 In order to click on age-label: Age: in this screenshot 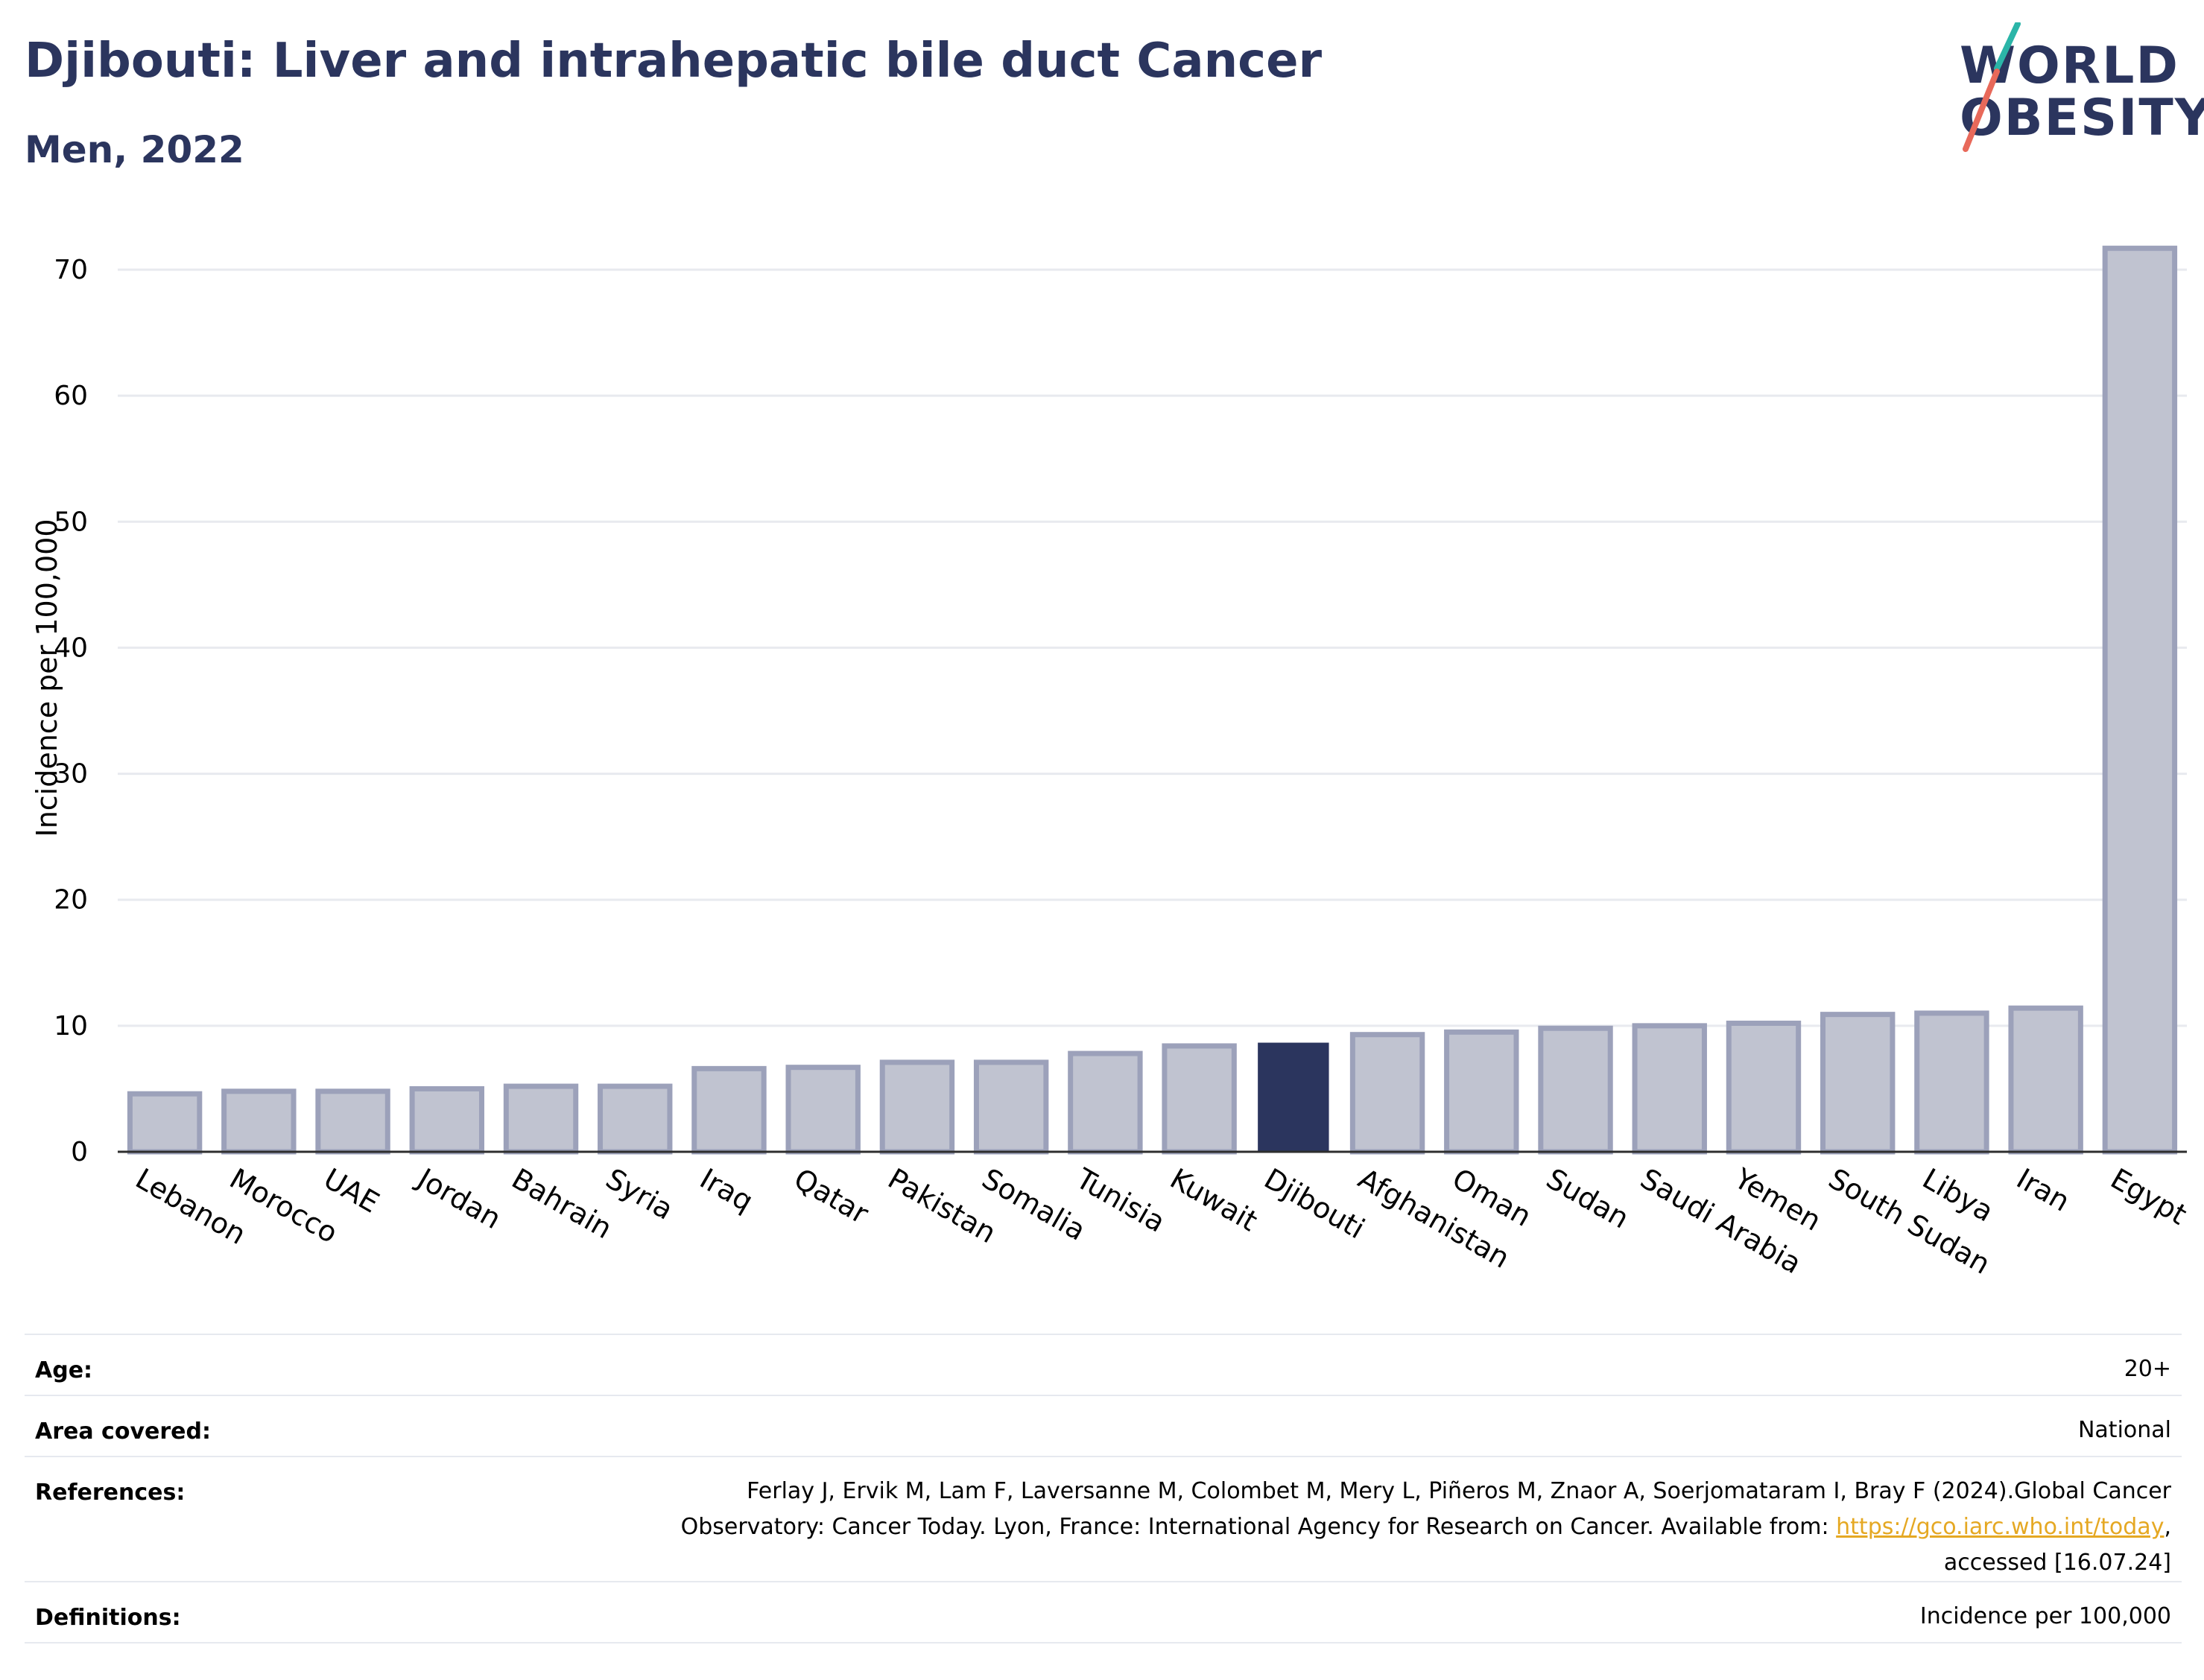, I will do `click(64, 1370)`.